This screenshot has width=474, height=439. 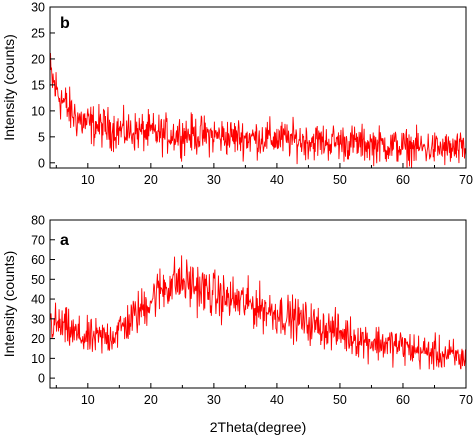 What do you see at coordinates (38, 221) in the screenshot?
I see `y-tick-label: 80` at bounding box center [38, 221].